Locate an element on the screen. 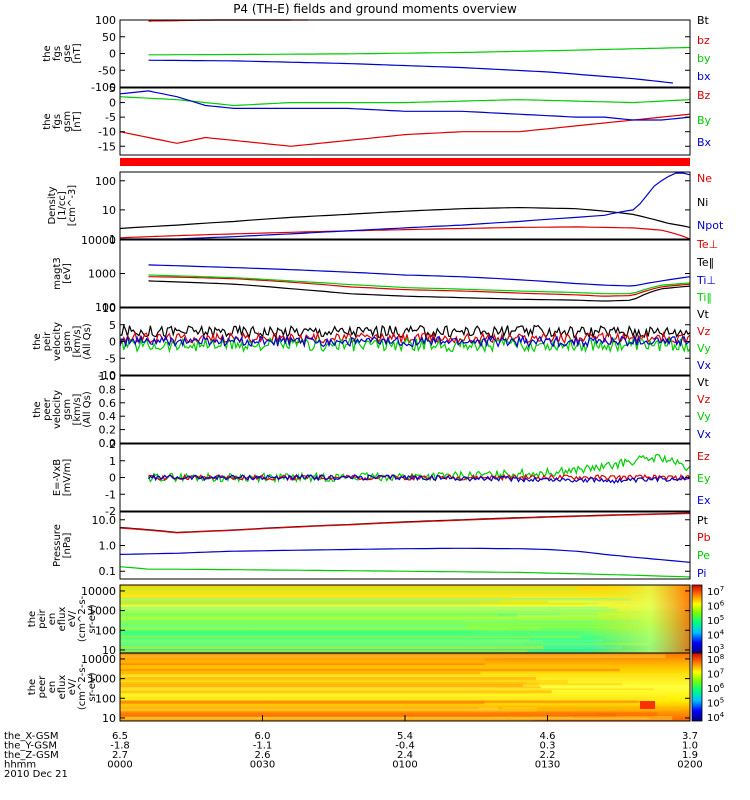  y-tick-label: -5 is located at coordinates (110, 117).